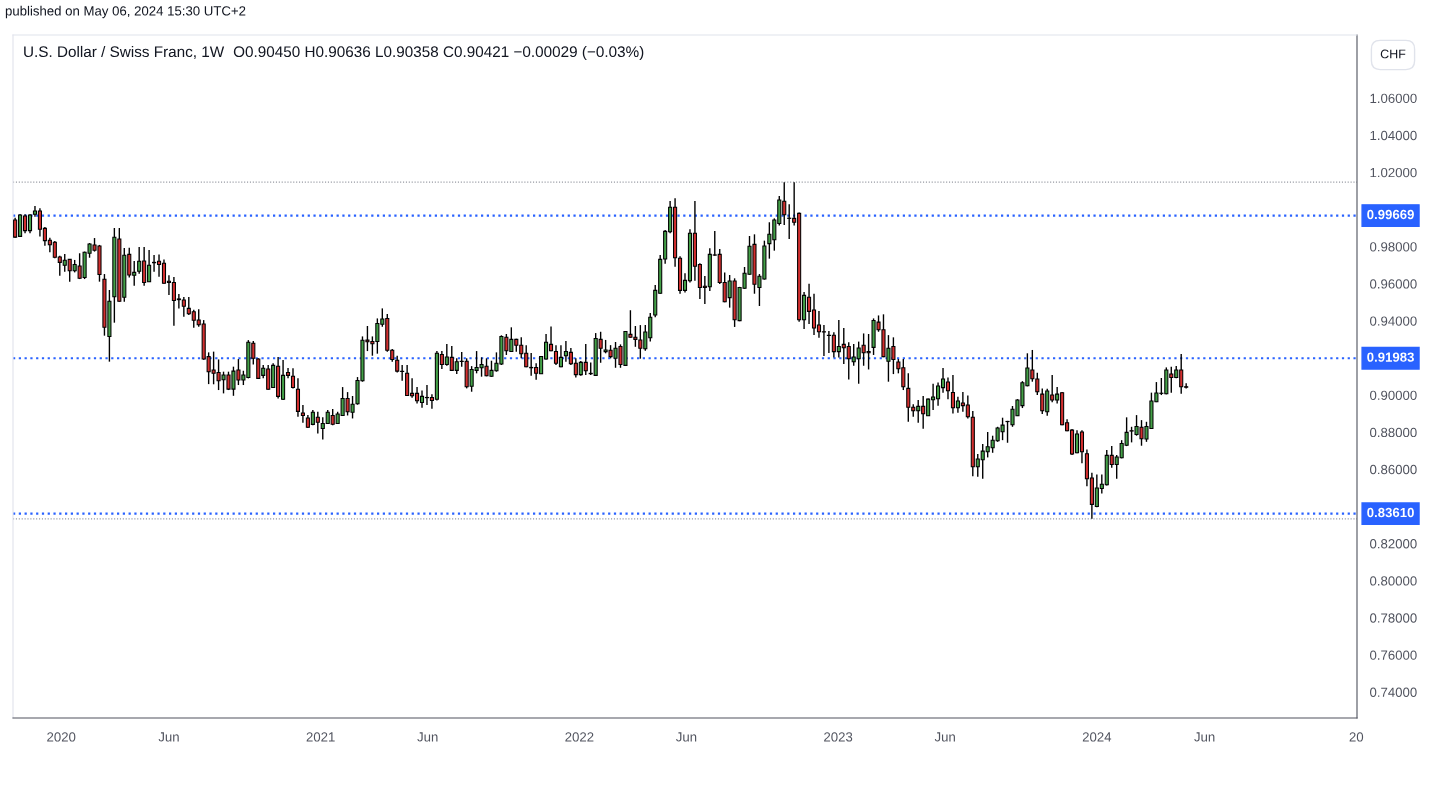 Image resolution: width=1441 pixels, height=798 pixels. I want to click on x-tick-label: 20, so click(1356, 737).